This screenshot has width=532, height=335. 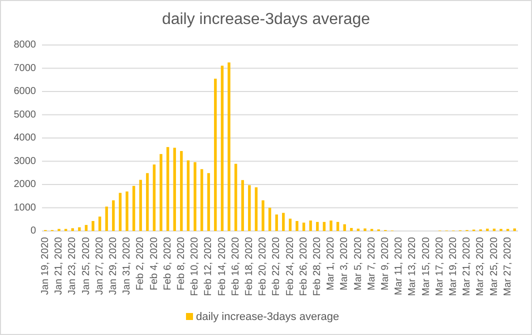 I want to click on x-tick-label: Mar 1, 2020, so click(x=331, y=263).